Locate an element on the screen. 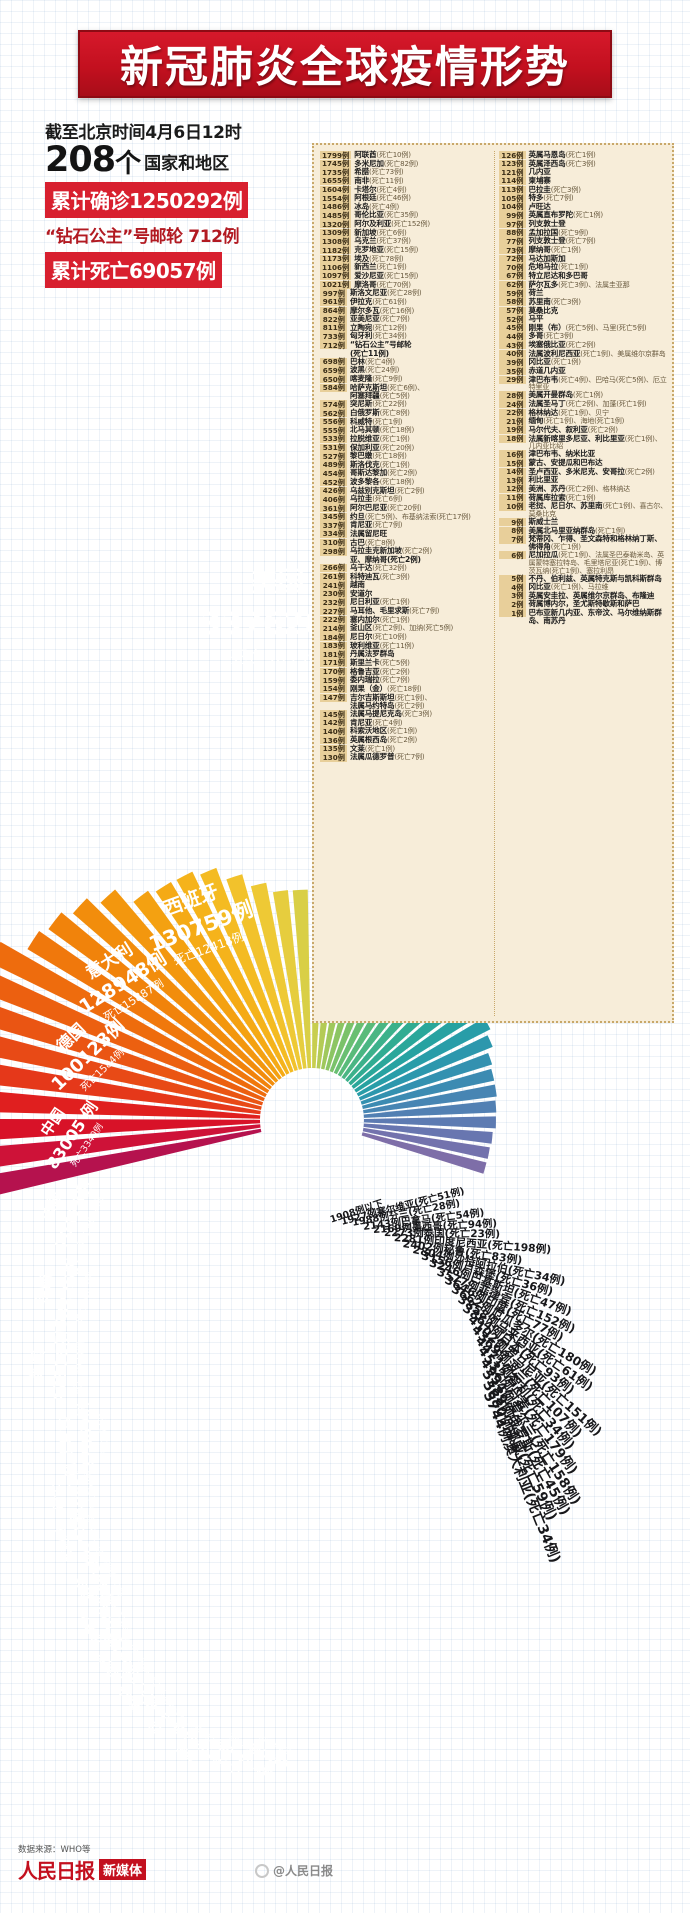 Image resolution: width=690 pixels, height=1913 pixels. list-item-name: 冈比亚(死亡1例) is located at coordinates (555, 362).